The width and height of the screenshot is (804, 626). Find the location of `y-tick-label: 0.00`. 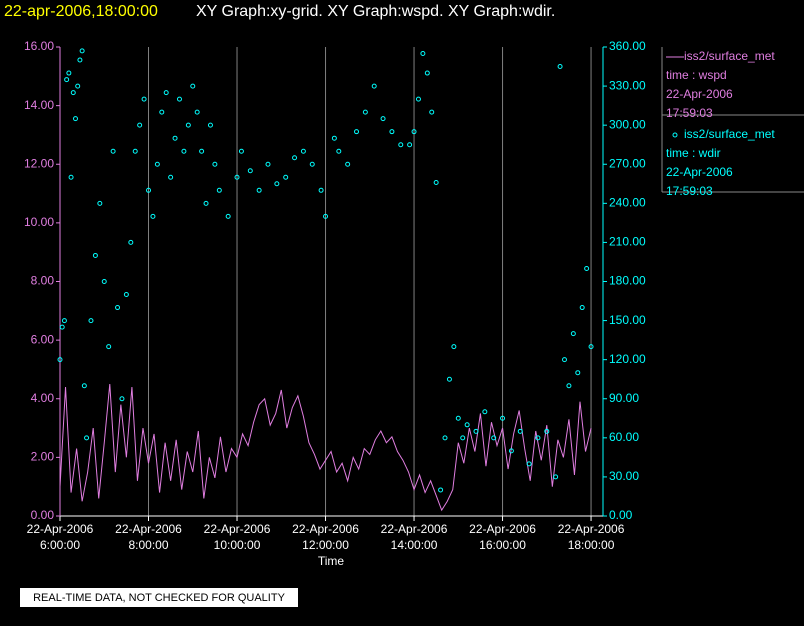

y-tick-label: 0.00 is located at coordinates (43, 515).